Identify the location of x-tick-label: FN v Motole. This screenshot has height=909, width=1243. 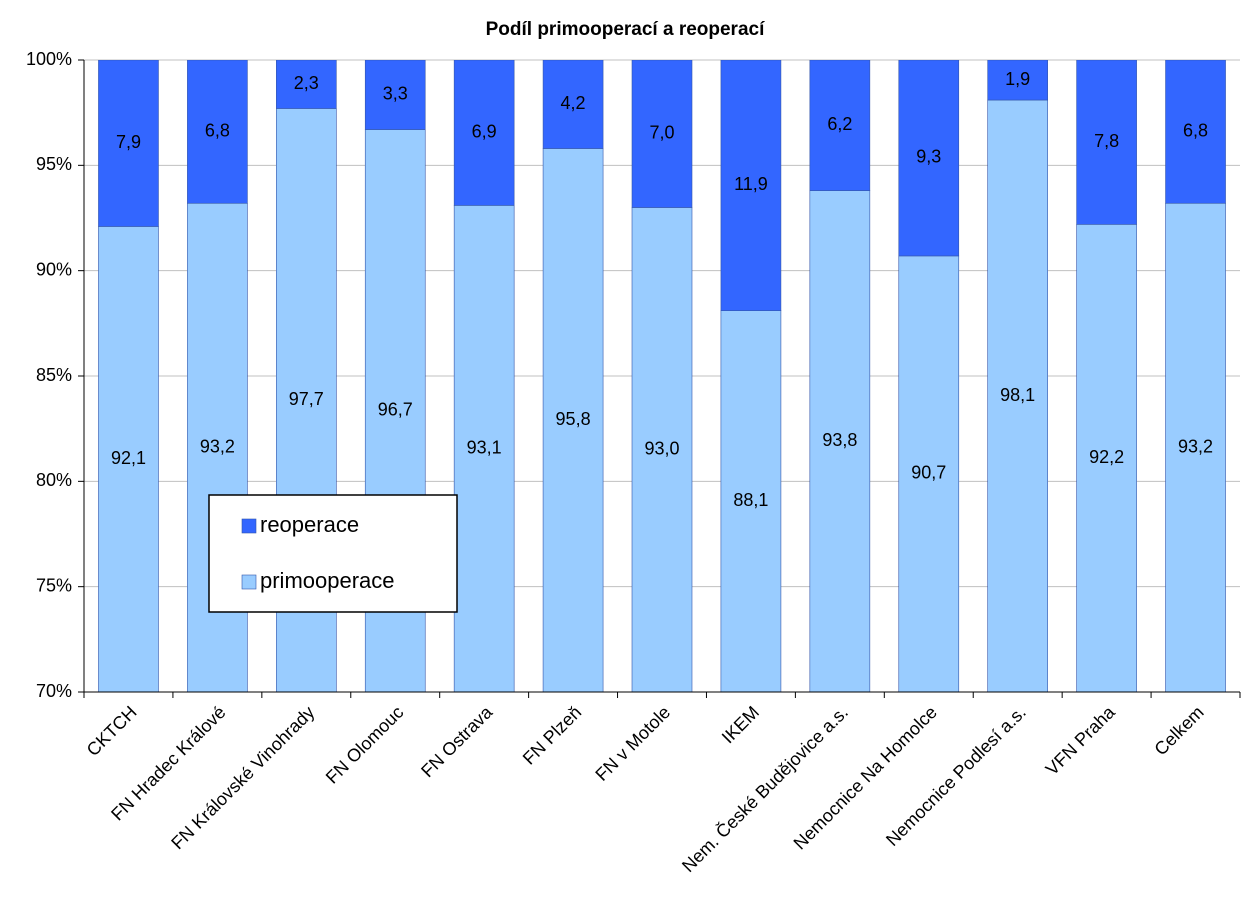
(632, 743).